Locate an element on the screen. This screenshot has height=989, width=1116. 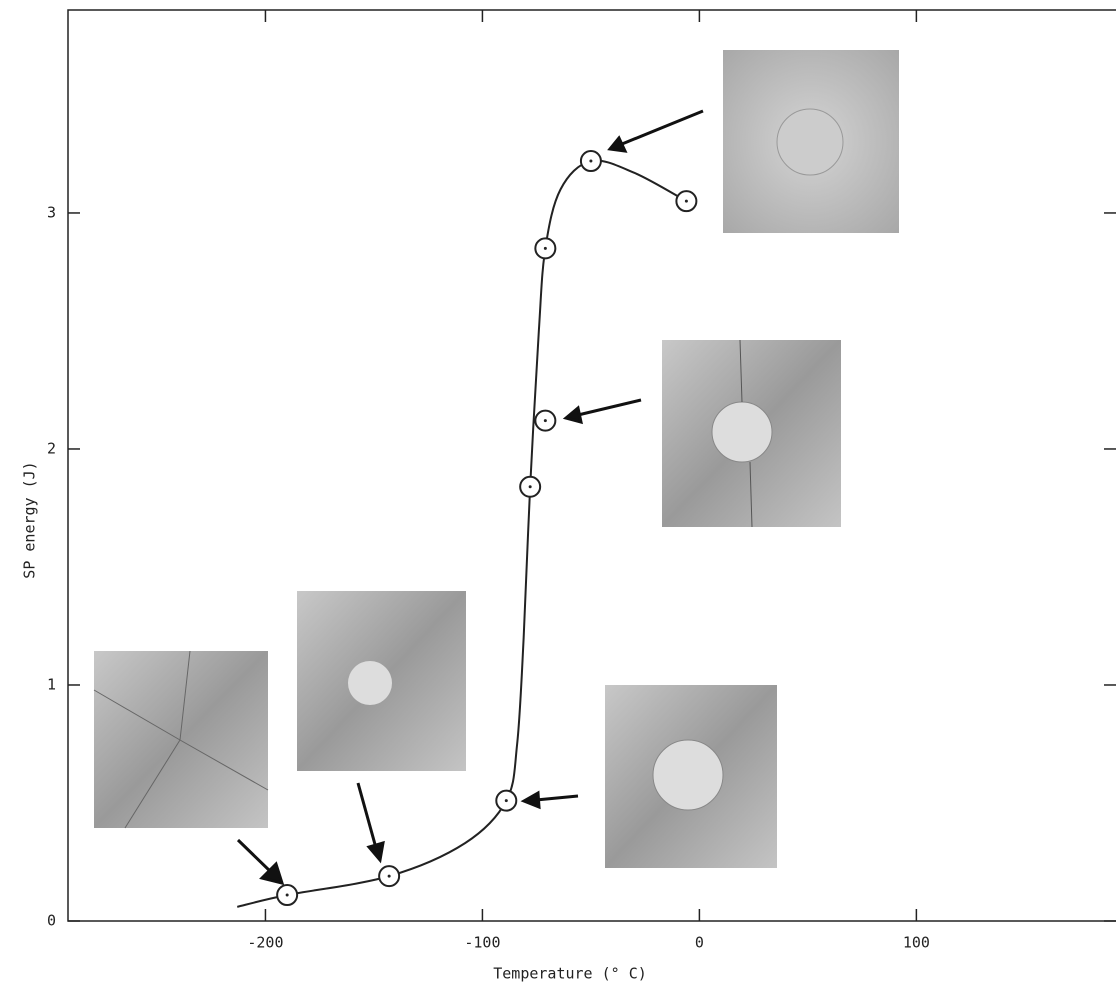
x-tick-label: -100 is located at coordinates (482, 943).